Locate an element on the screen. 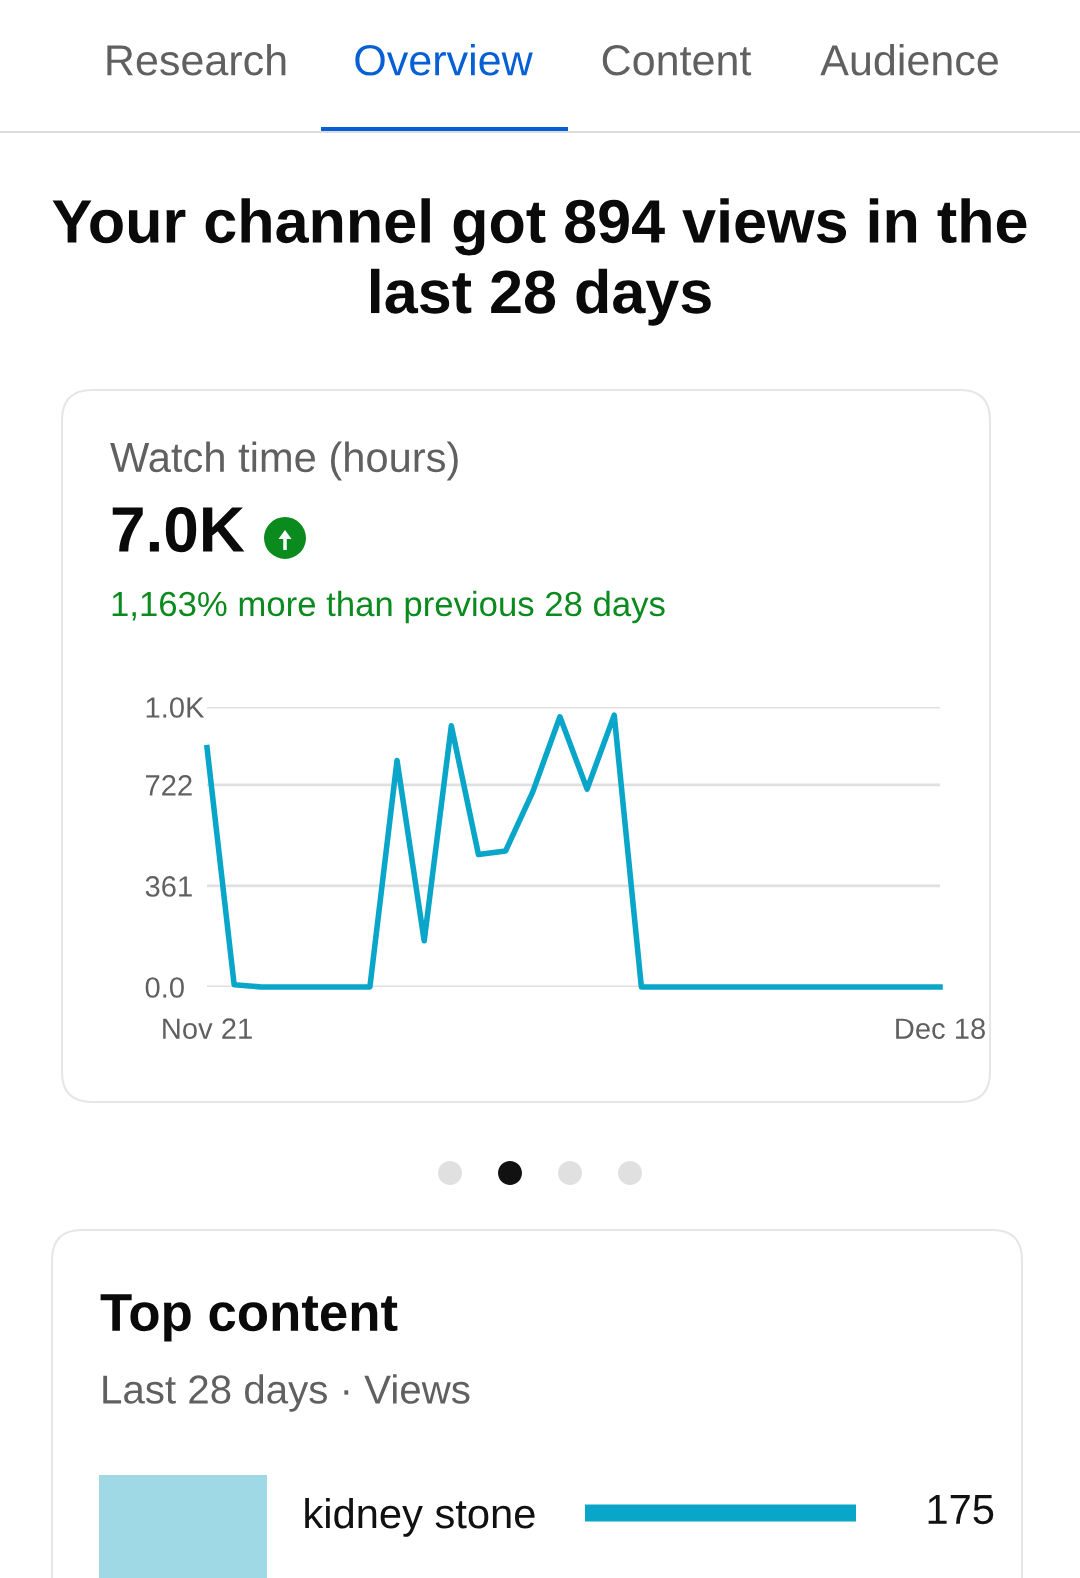  text: Research is located at coordinates (196, 59).